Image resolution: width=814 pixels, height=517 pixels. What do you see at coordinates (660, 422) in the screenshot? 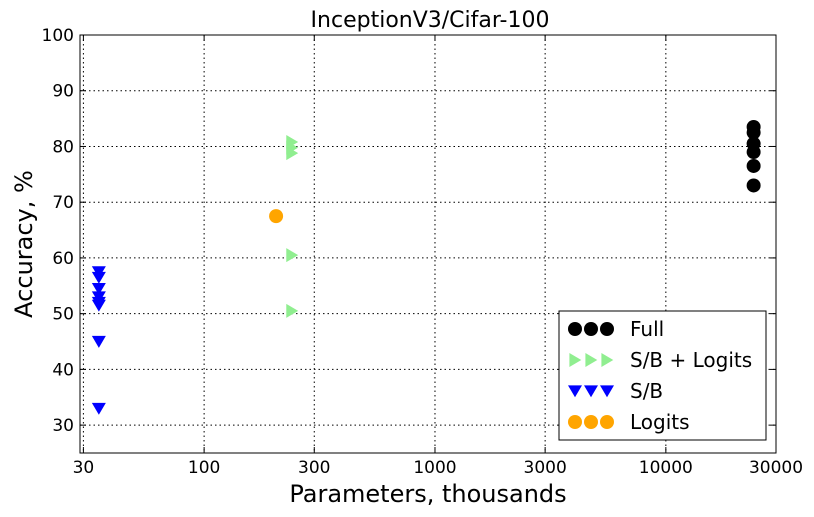
I see `legend-label-logits: Logits` at bounding box center [660, 422].